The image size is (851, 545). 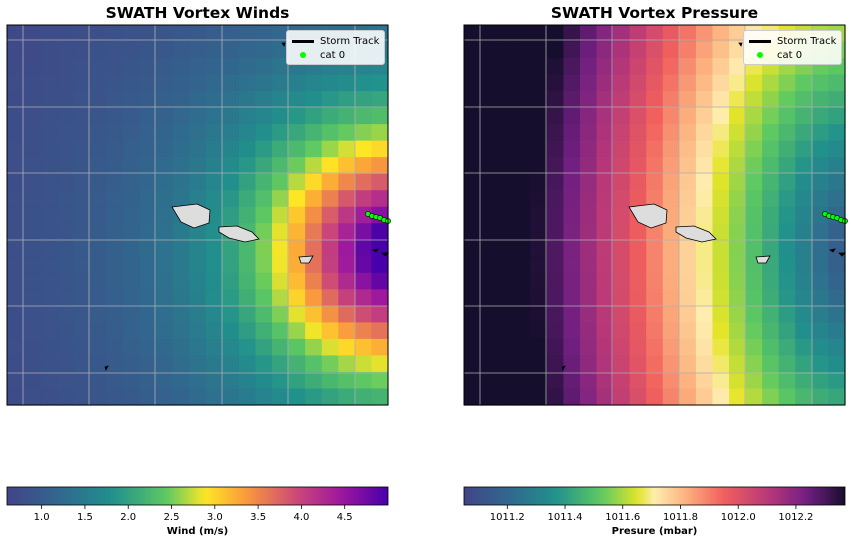 I want to click on colorbar-tick-label: 2.5, so click(x=172, y=517).